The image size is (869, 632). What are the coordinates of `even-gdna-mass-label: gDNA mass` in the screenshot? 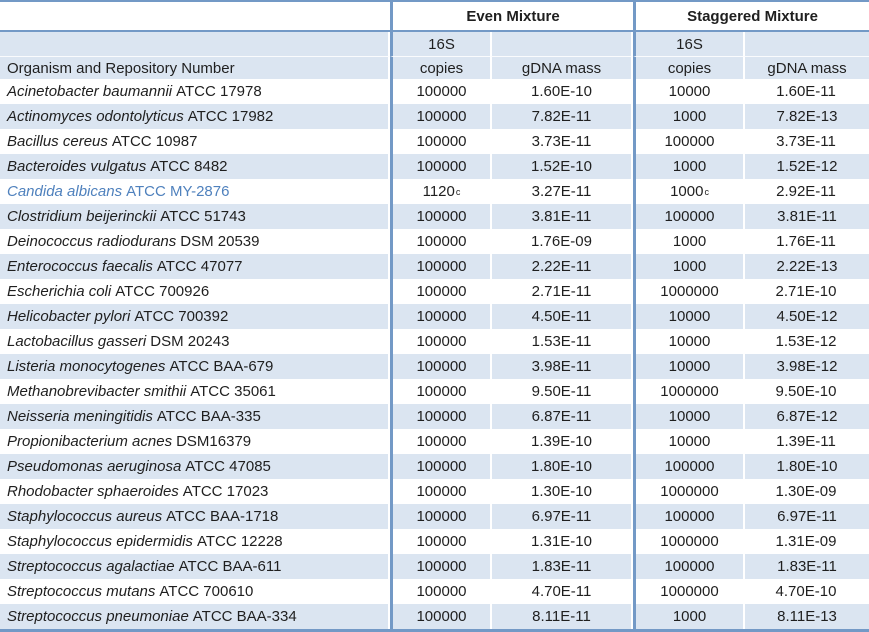 It's located at (561, 67).